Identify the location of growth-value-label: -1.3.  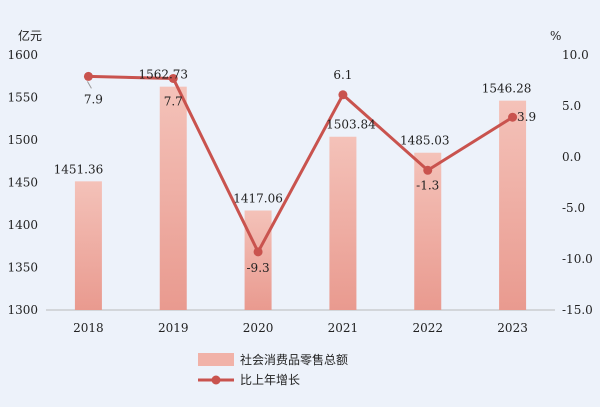
(427, 185).